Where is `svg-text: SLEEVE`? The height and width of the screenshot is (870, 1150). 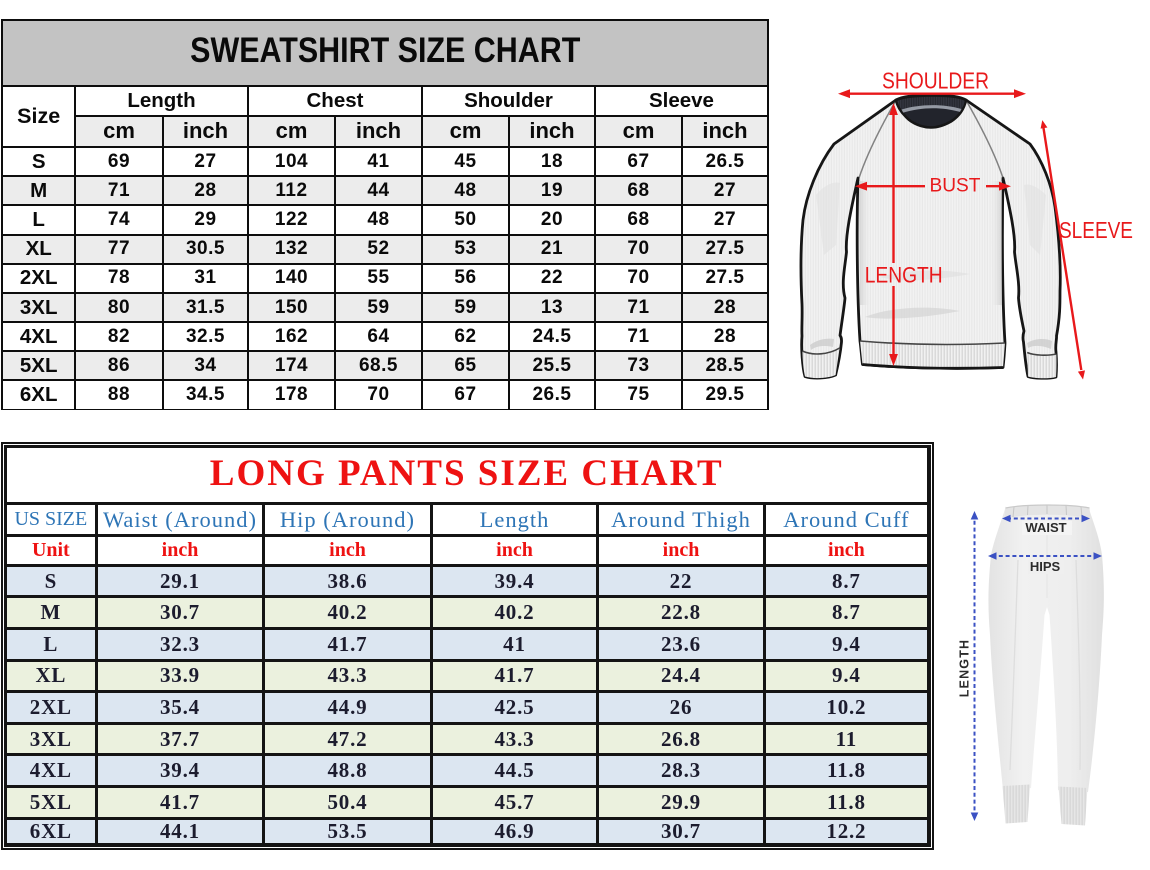
svg-text: SLEEVE is located at coordinates (1096, 230).